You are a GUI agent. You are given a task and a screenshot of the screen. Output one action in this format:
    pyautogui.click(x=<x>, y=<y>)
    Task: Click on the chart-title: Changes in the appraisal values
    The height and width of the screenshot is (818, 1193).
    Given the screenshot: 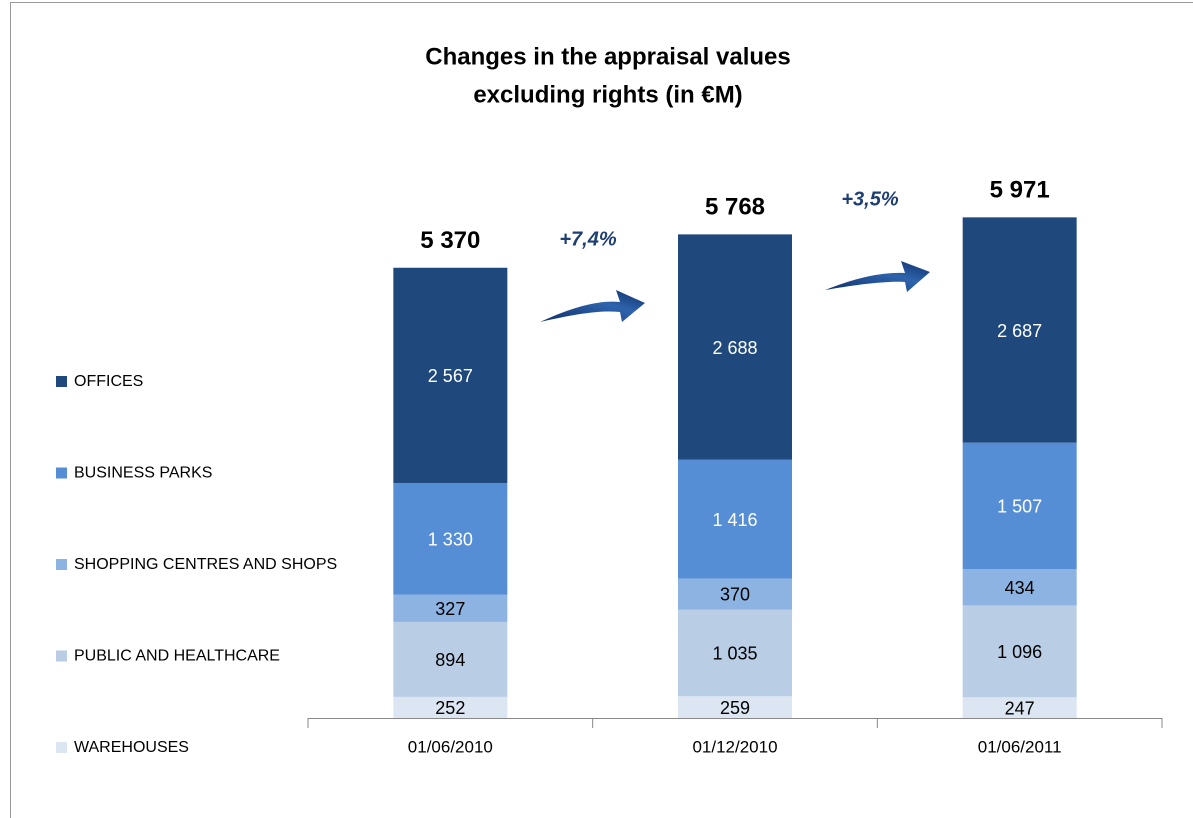 What is the action you would take?
    pyautogui.click(x=607, y=56)
    